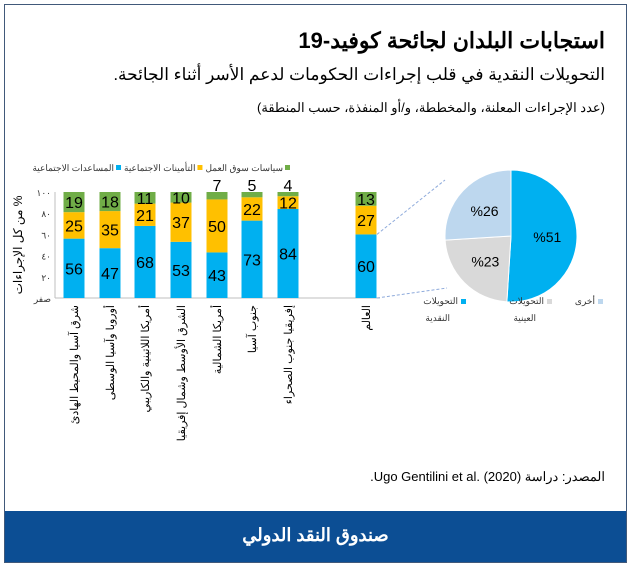 The width and height of the screenshot is (633, 568). What do you see at coordinates (485, 262) in the screenshot?
I see `pie-label: %23` at bounding box center [485, 262].